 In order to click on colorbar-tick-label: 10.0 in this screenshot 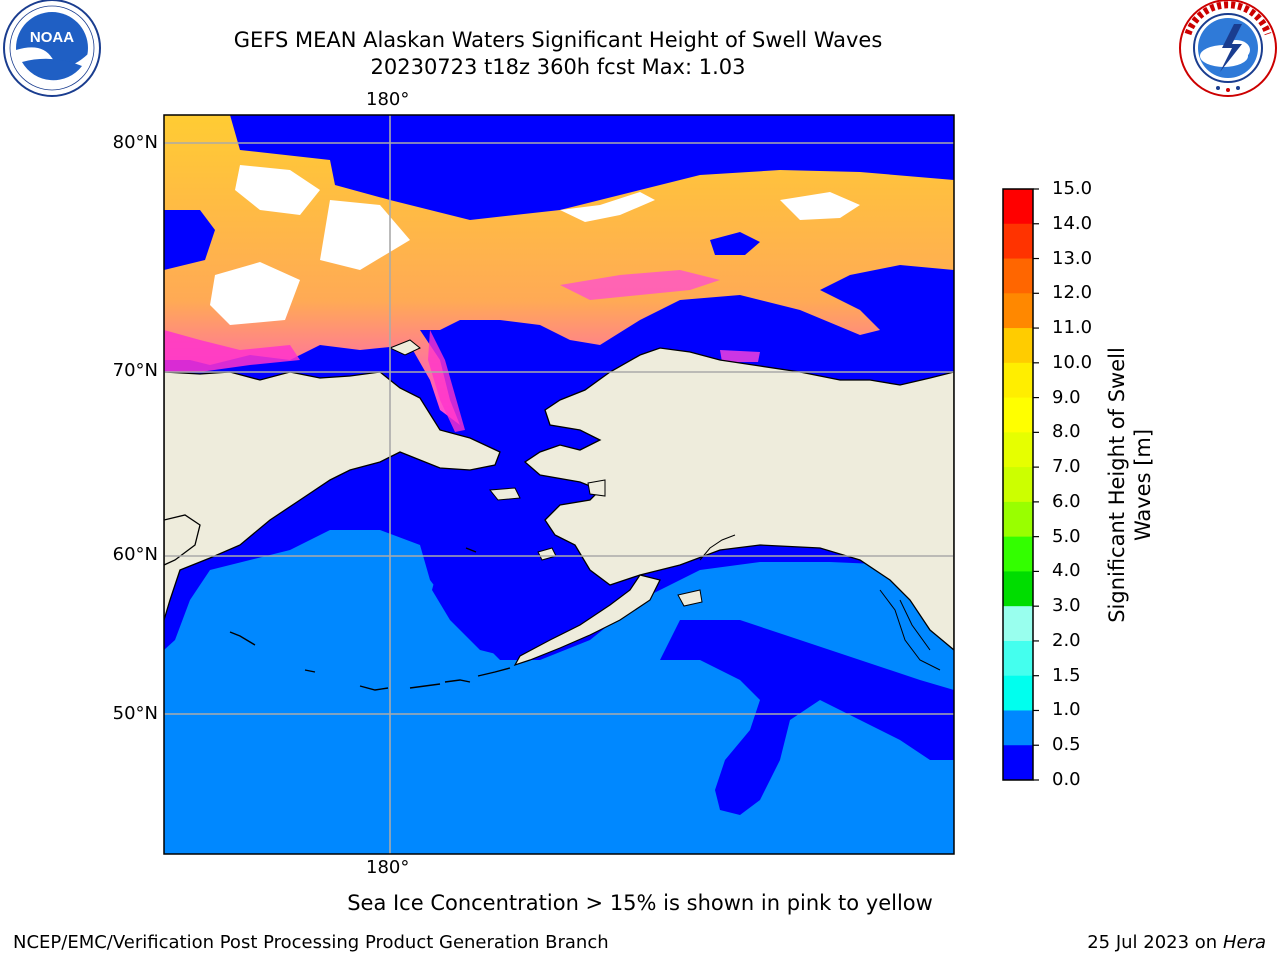, I will do `click(1072, 363)`.